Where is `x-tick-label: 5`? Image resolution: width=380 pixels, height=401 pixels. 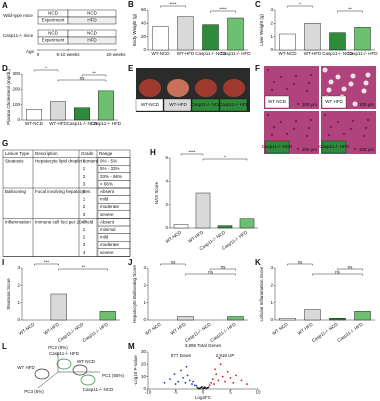
x-tick-label: 5 is located at coordinates (230, 392).